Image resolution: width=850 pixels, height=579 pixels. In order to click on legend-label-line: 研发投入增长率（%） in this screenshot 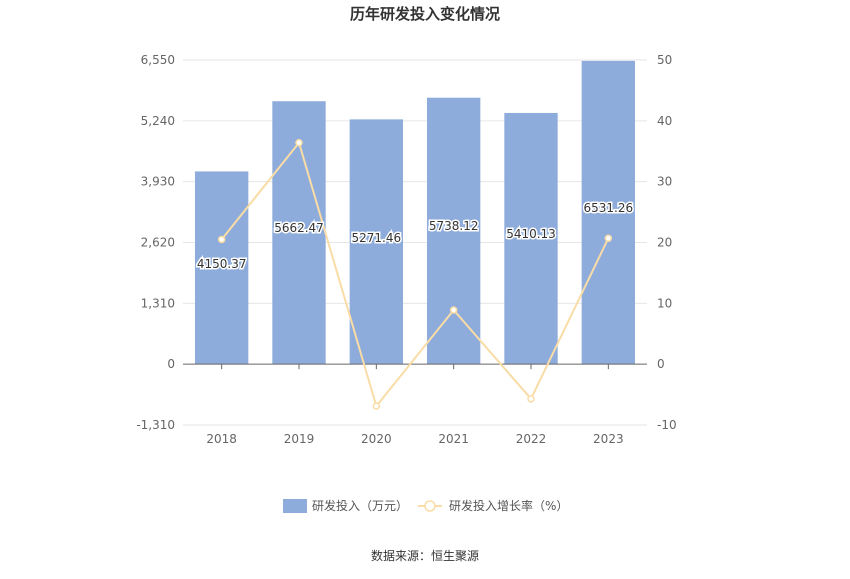, I will do `click(508, 505)`.